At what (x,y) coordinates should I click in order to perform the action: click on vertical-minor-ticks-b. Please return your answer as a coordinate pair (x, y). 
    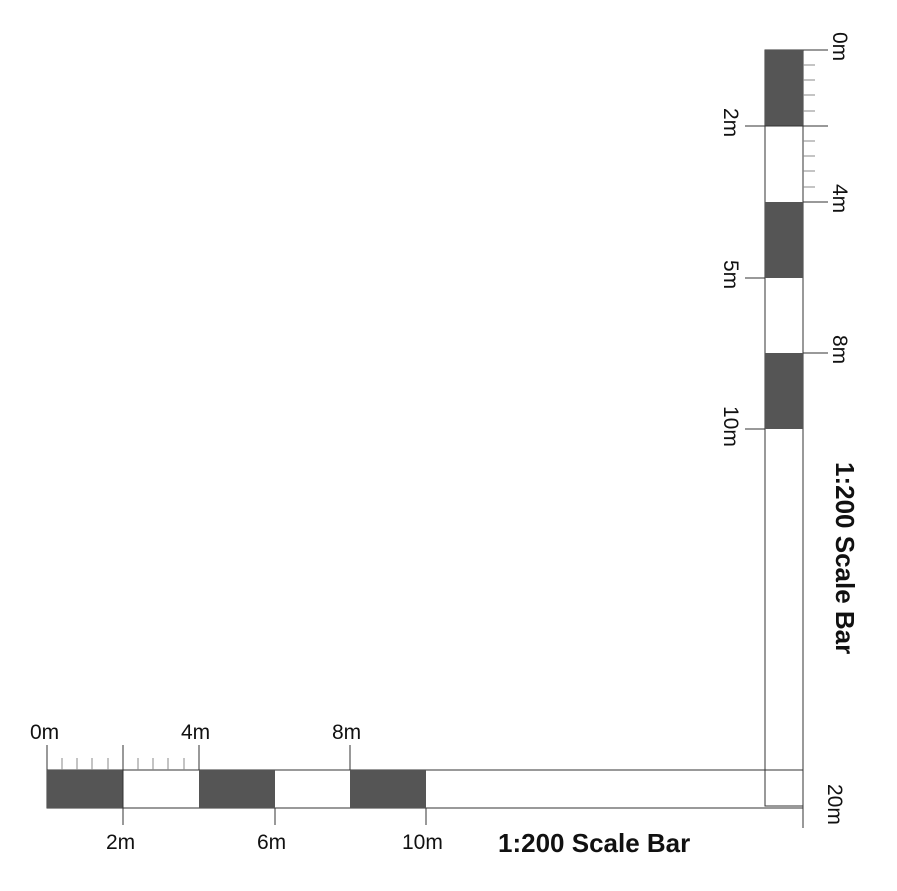
    Looking at the image, I should click on (809, 164).